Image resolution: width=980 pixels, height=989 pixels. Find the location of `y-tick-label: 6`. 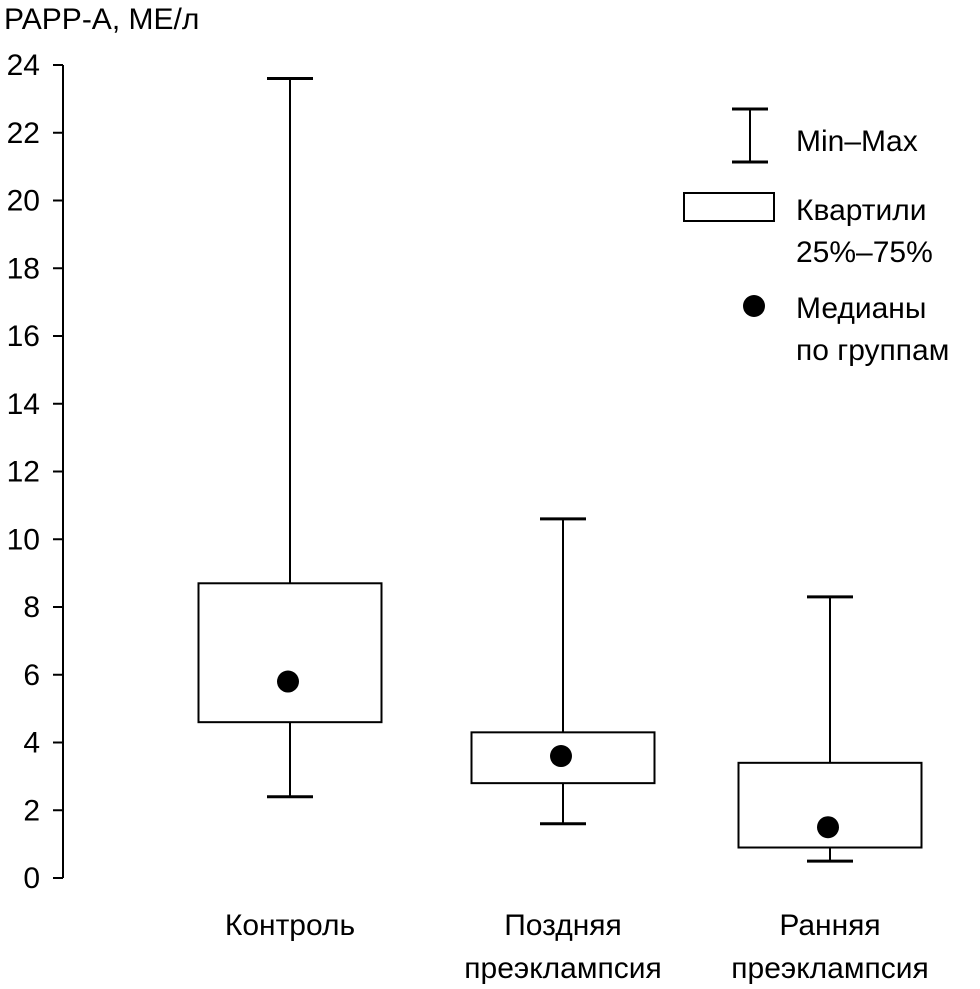

y-tick-label: 6 is located at coordinates (31, 675).